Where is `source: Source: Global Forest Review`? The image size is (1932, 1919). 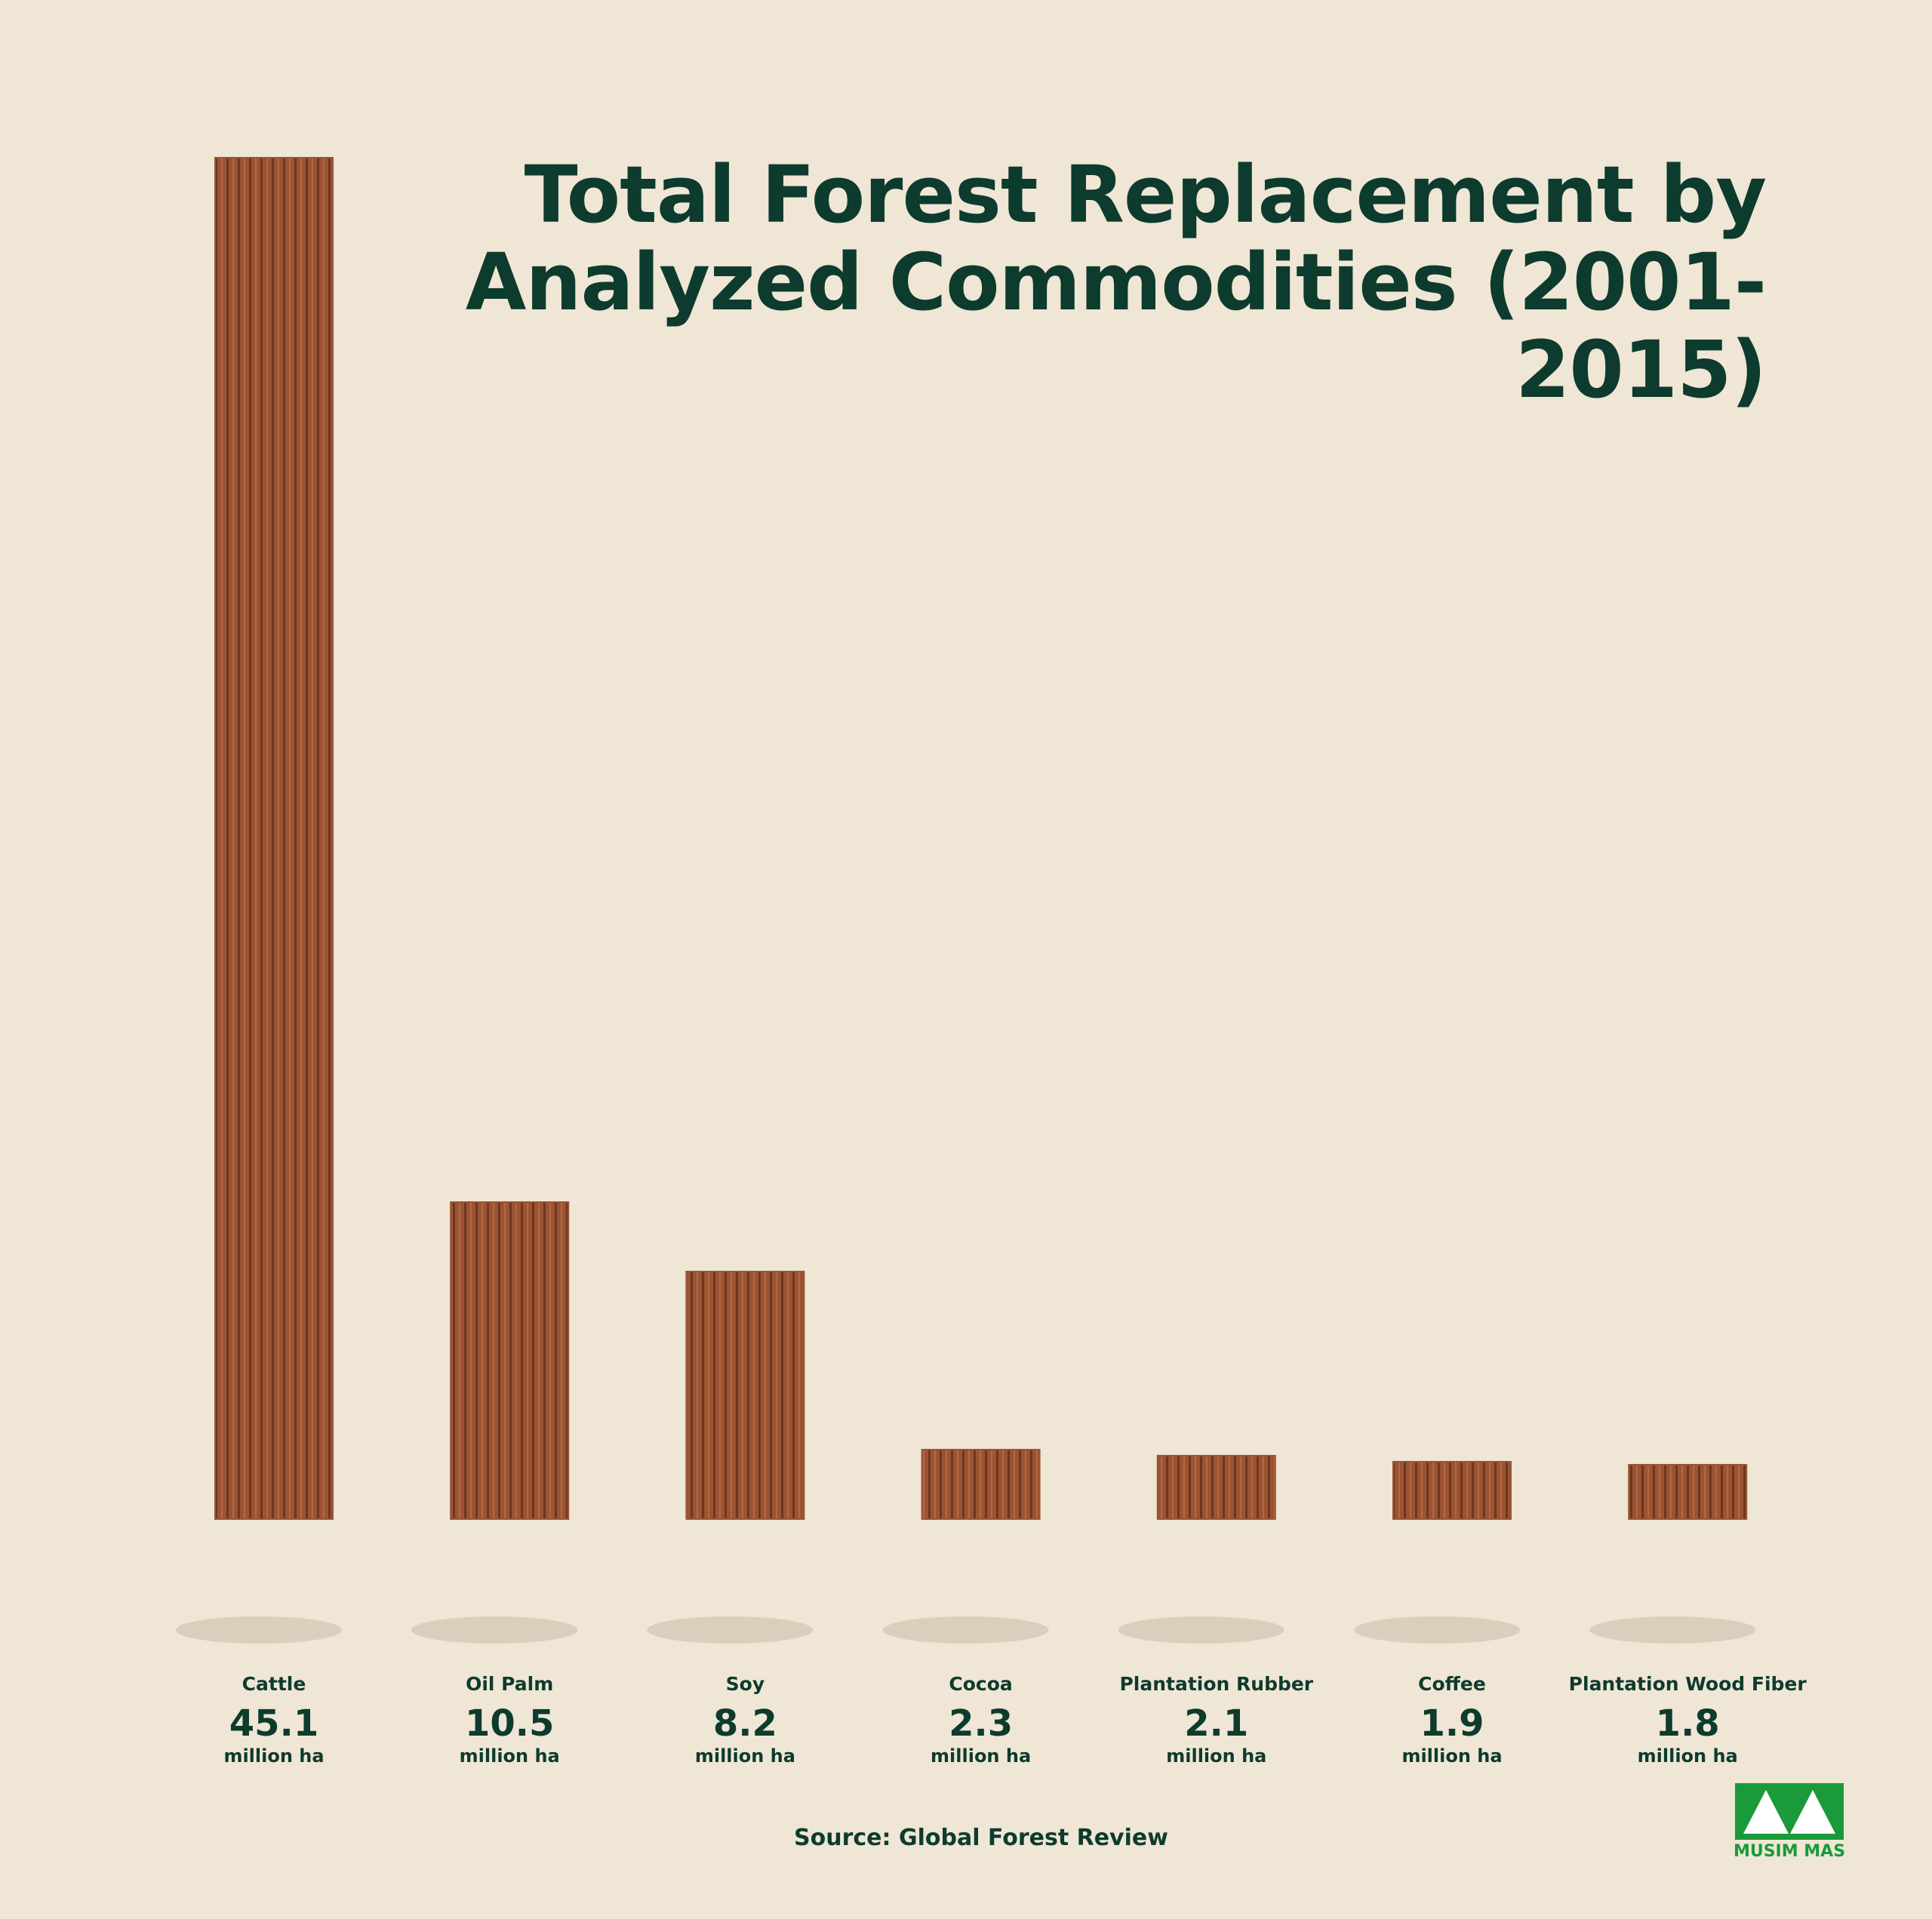
source: Source: Global Forest Review is located at coordinates (981, 1838).